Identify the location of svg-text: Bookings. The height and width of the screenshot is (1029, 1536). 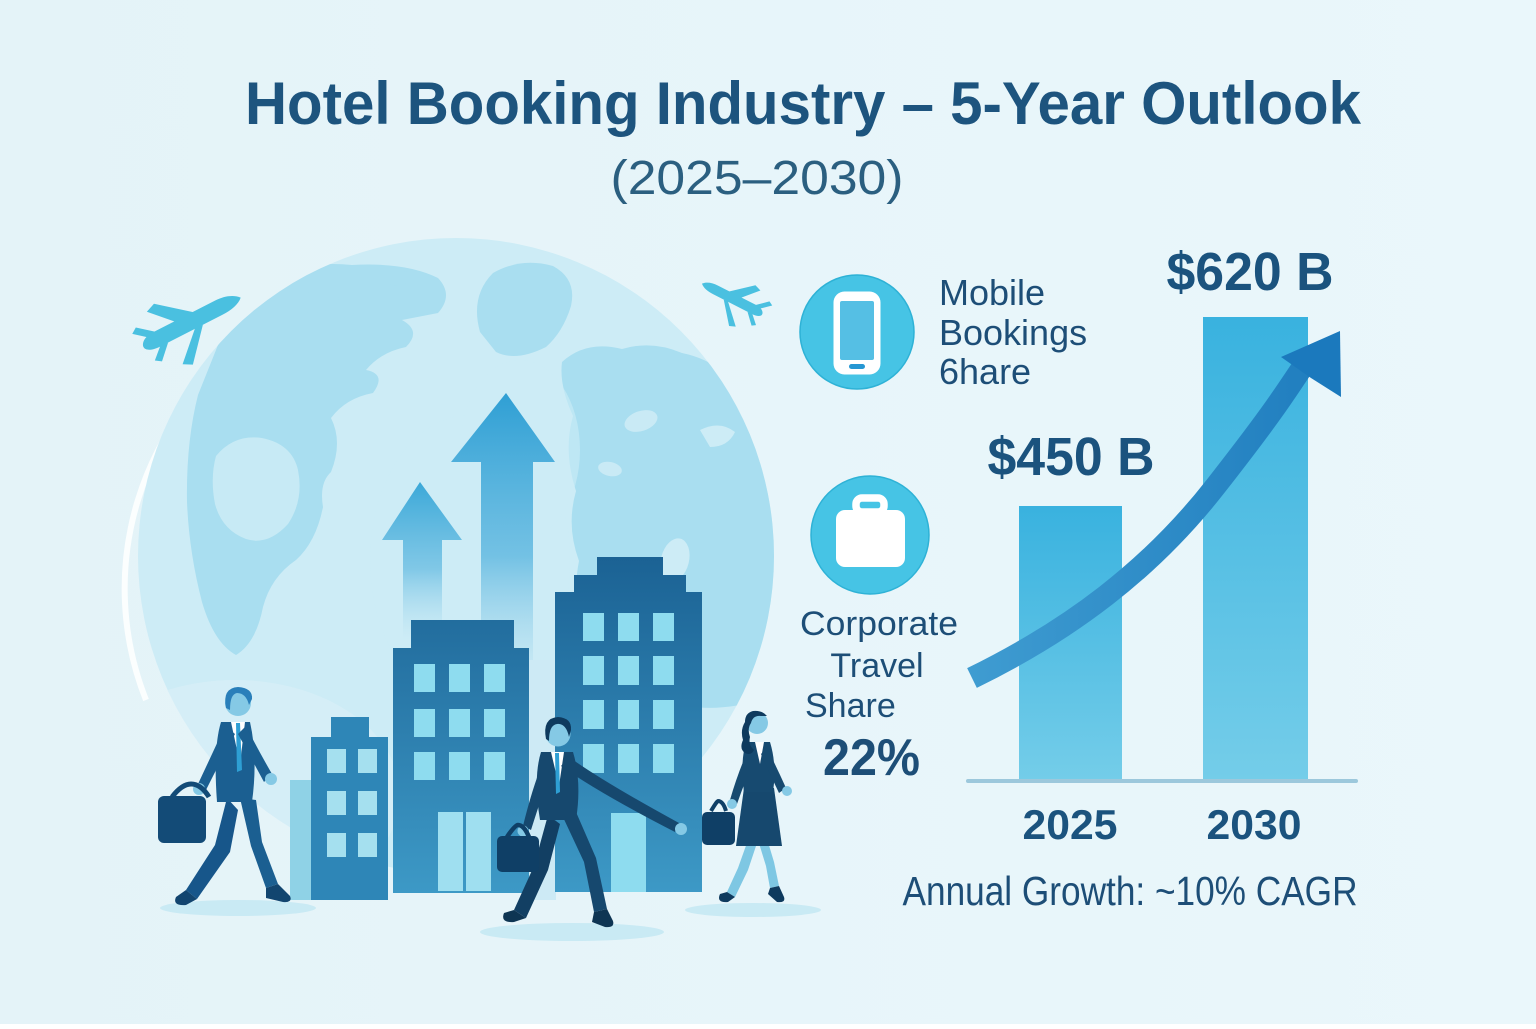
(1013, 332).